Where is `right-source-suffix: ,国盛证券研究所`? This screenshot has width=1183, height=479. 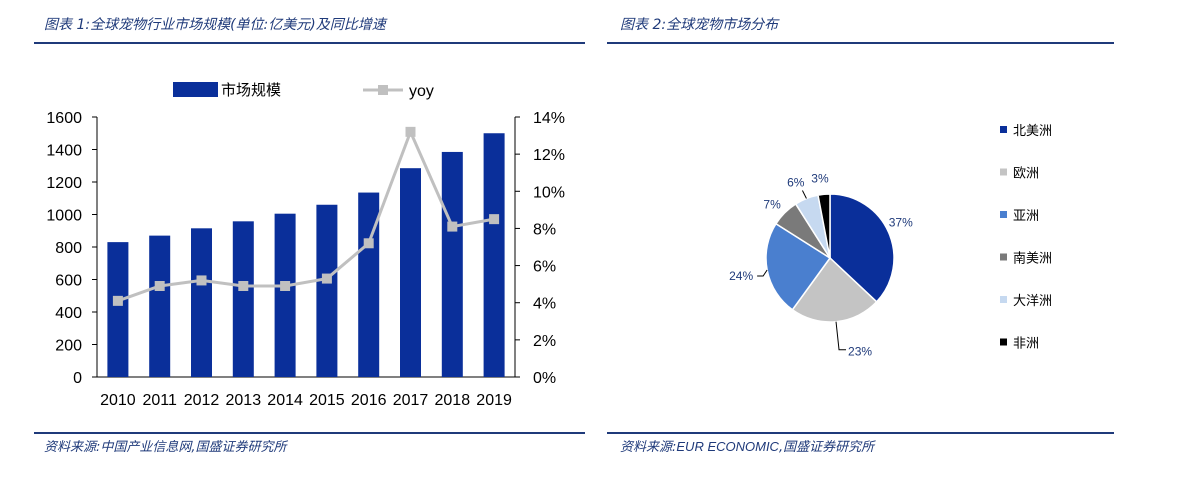 right-source-suffix: ,国盛证券研究所 is located at coordinates (826, 447).